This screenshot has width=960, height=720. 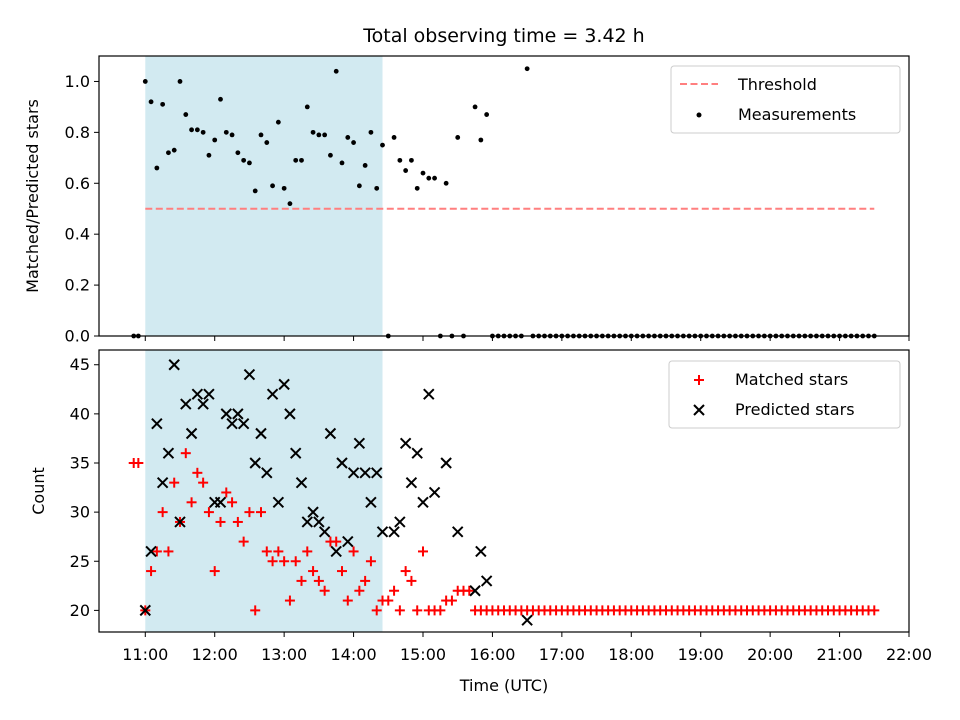 What do you see at coordinates (562, 654) in the screenshot?
I see `x-tick-label: 17:00` at bounding box center [562, 654].